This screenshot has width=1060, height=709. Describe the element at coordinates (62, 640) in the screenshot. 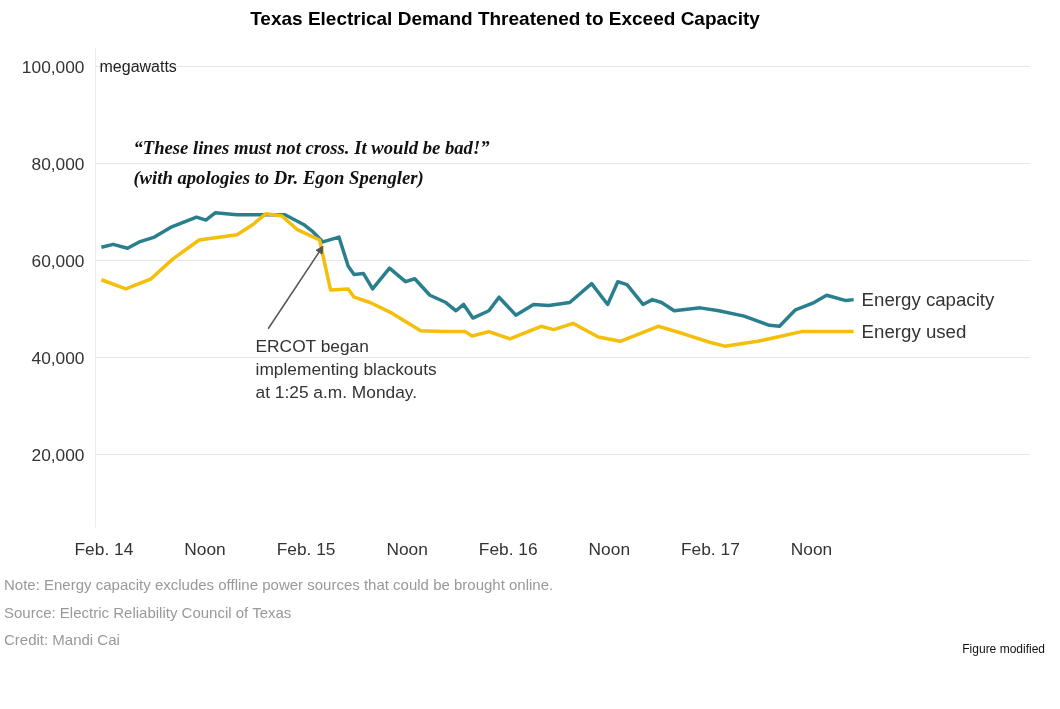

I see `text: Credit: Mandi Cai` at that location.